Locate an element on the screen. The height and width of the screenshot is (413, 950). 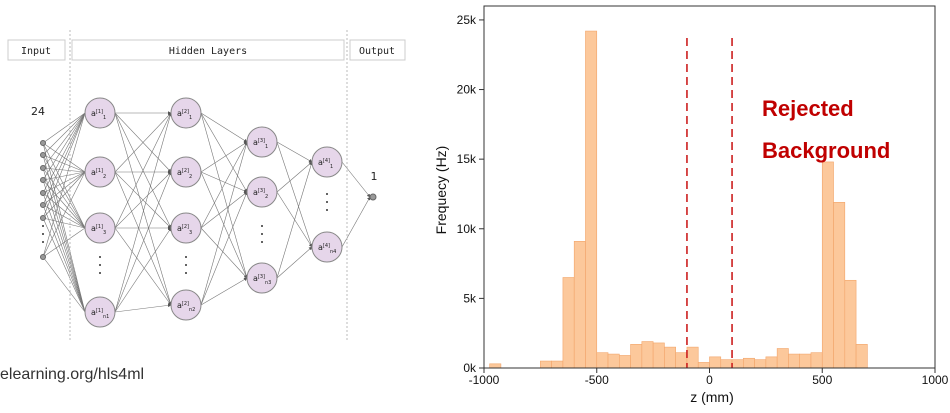
node-label: a[1]1 is located at coordinates (98, 115).